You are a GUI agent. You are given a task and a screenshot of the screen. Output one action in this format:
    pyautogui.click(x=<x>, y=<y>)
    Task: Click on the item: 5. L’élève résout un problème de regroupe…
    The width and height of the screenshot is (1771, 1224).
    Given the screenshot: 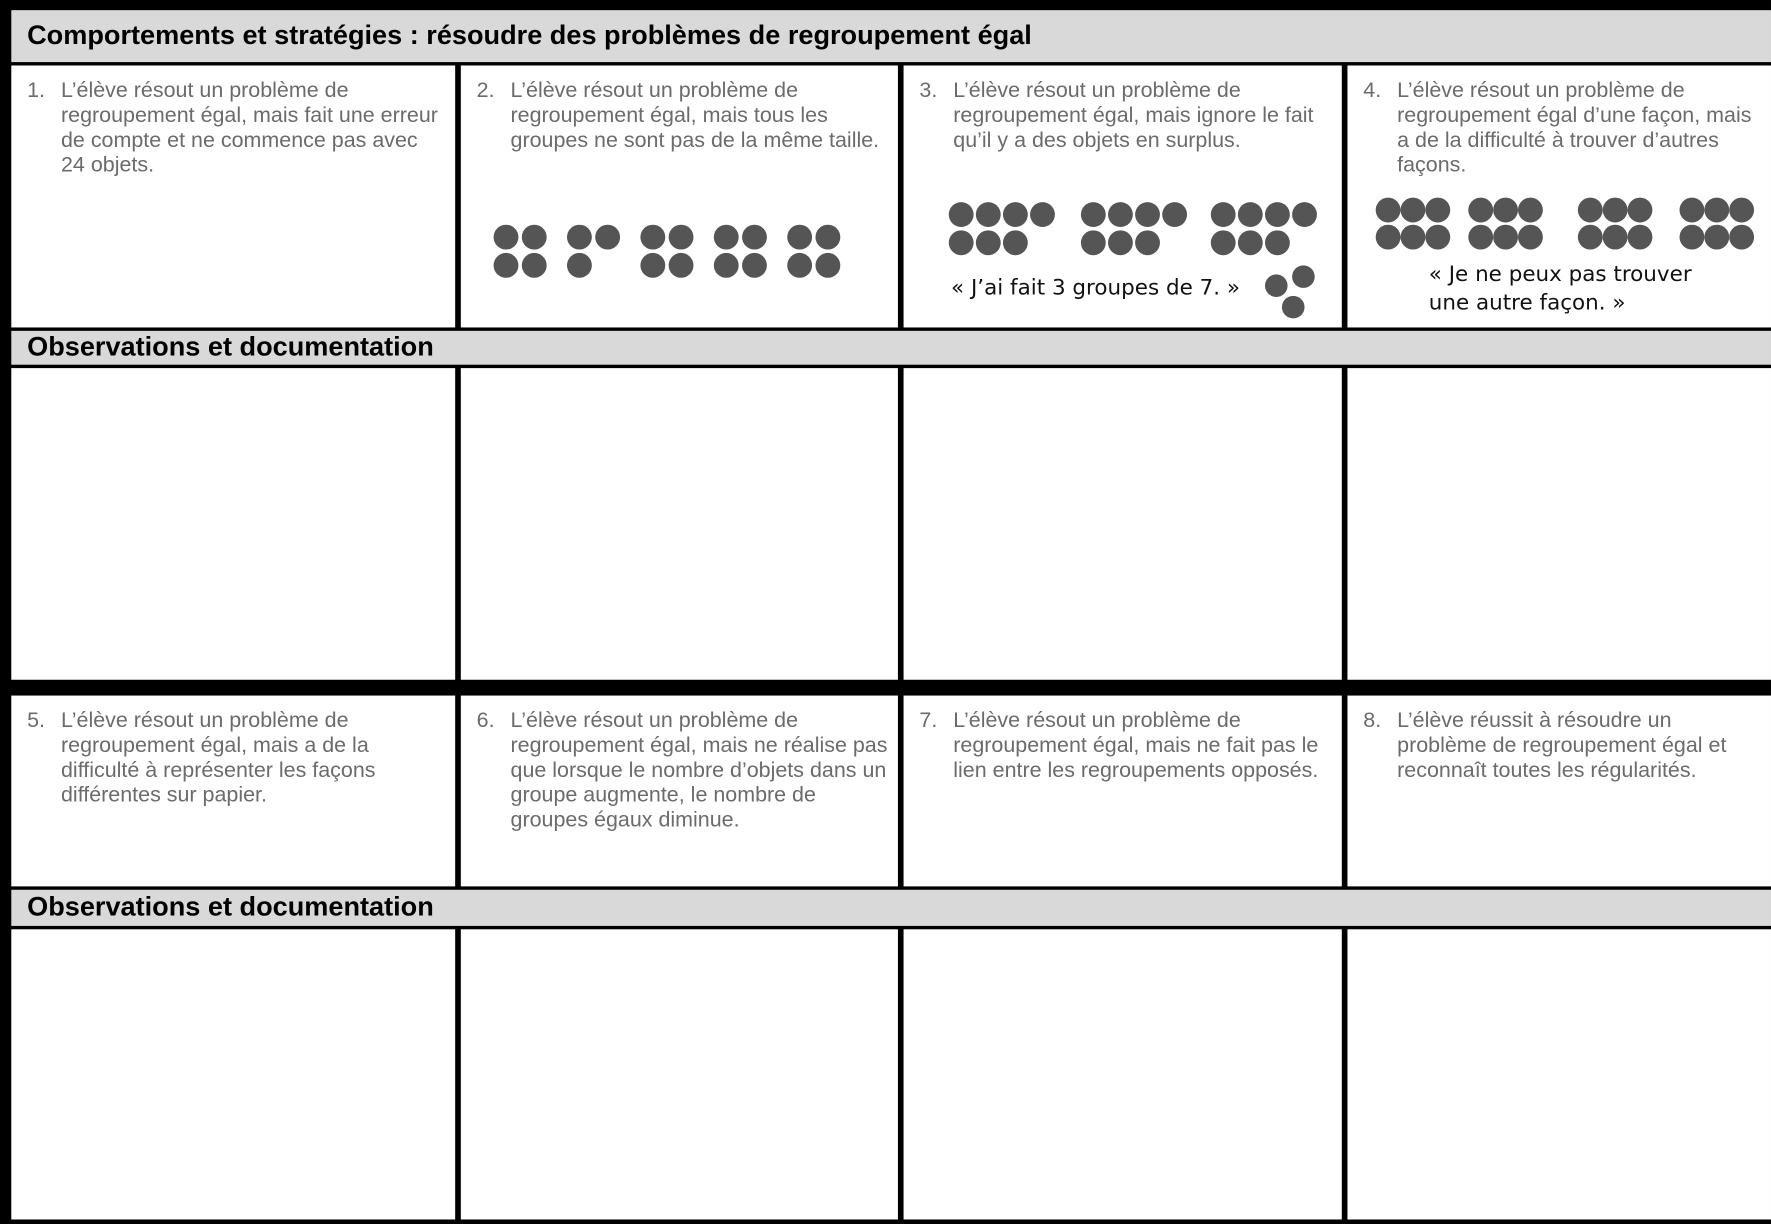 What is the action you would take?
    pyautogui.click(x=236, y=758)
    